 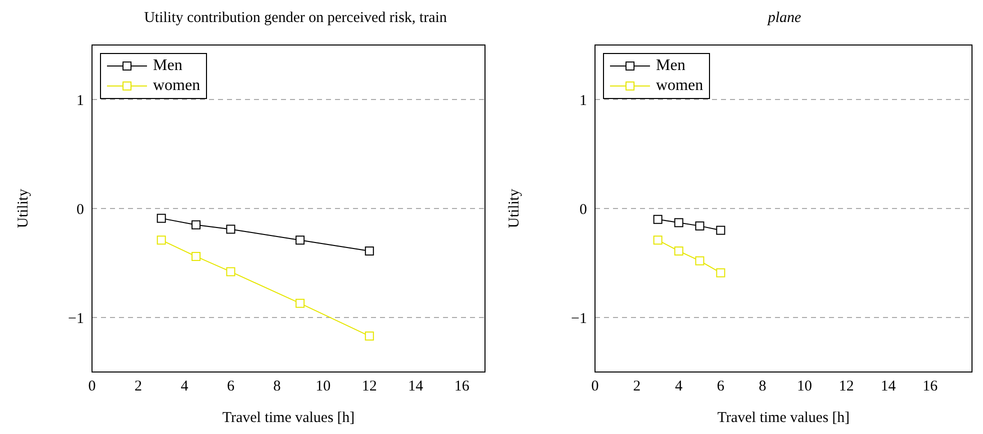 What do you see at coordinates (784, 18) in the screenshot?
I see `chart-title: plane` at bounding box center [784, 18].